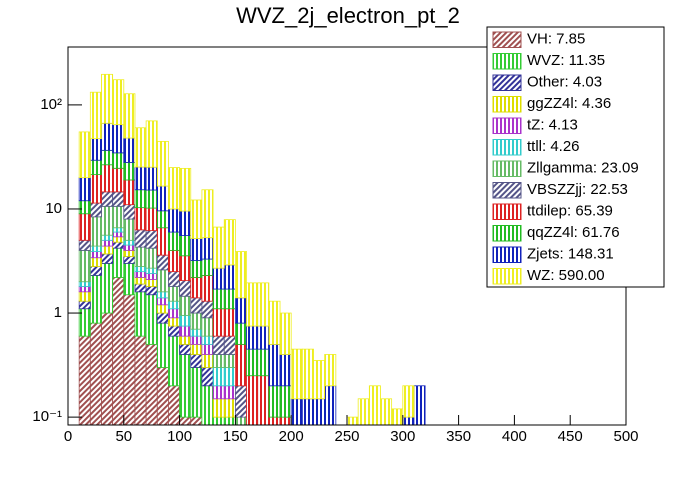  I want to click on y-tick-label: 10⁻¹, so click(47, 416).